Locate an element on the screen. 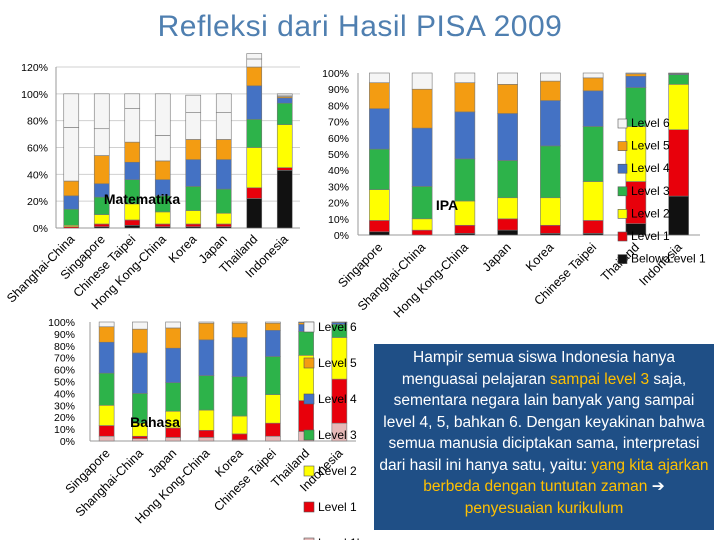 The image size is (720, 540). legend-label-level-1b: Level 1b is located at coordinates (341, 538).